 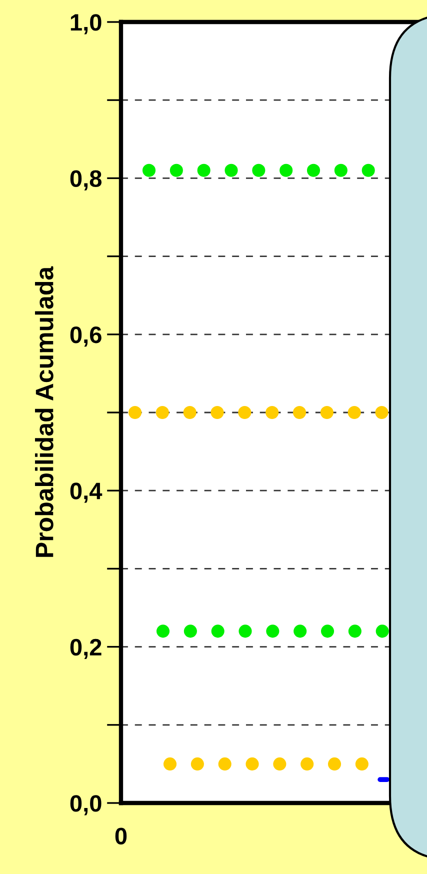 I want to click on y-tick-label: 0,6, so click(x=86, y=336).